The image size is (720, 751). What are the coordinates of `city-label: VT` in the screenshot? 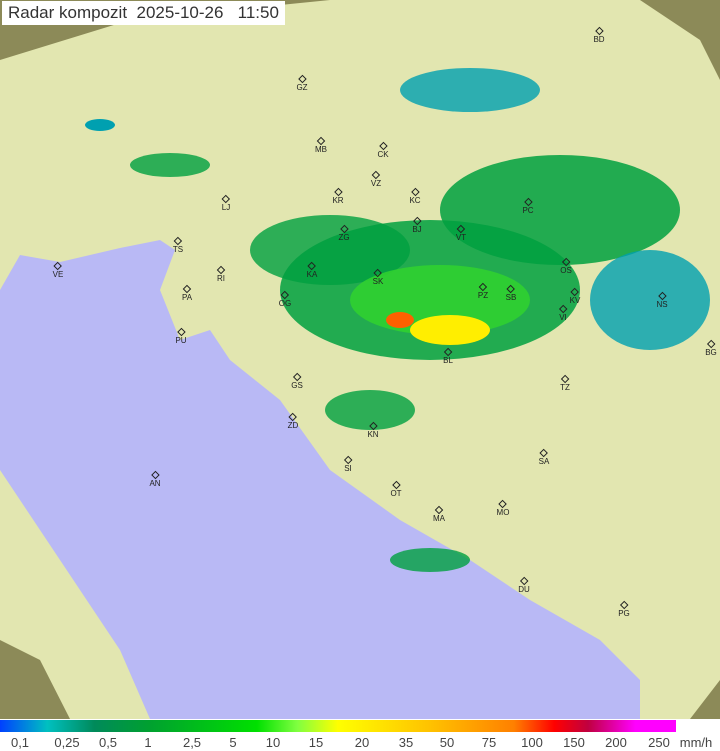 It's located at (461, 233).